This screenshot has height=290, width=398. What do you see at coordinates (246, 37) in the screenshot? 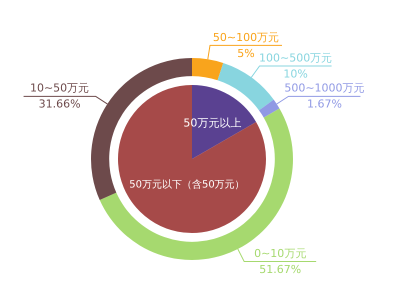
I see `slice-label: 50~100万元` at bounding box center [246, 37].